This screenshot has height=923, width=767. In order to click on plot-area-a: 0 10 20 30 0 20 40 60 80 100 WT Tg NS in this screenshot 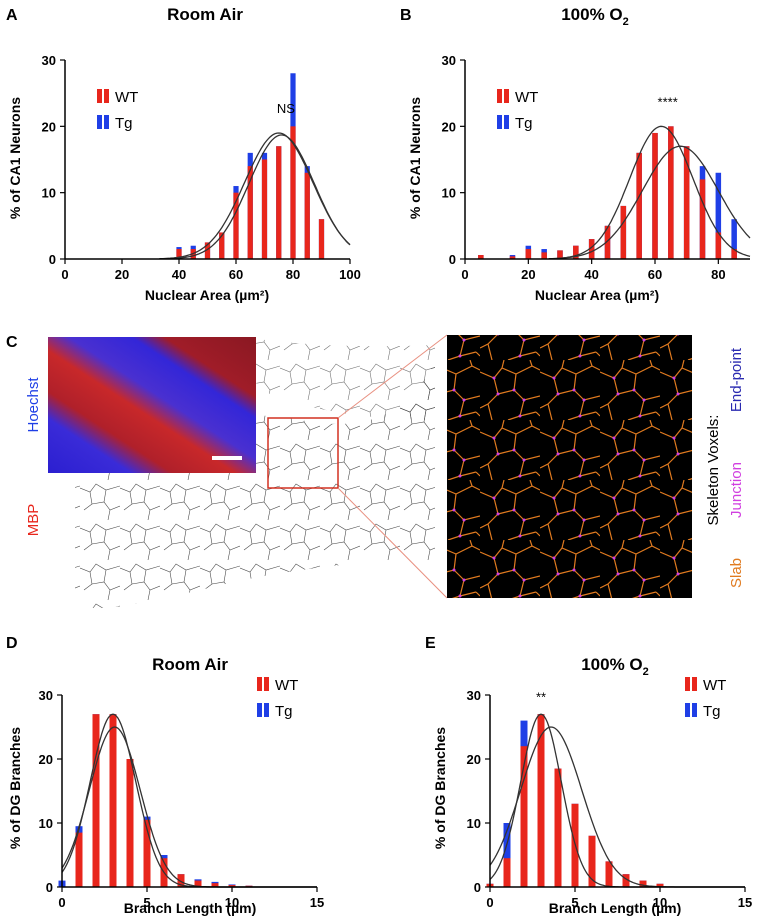, I will do `click(201, 167)`.